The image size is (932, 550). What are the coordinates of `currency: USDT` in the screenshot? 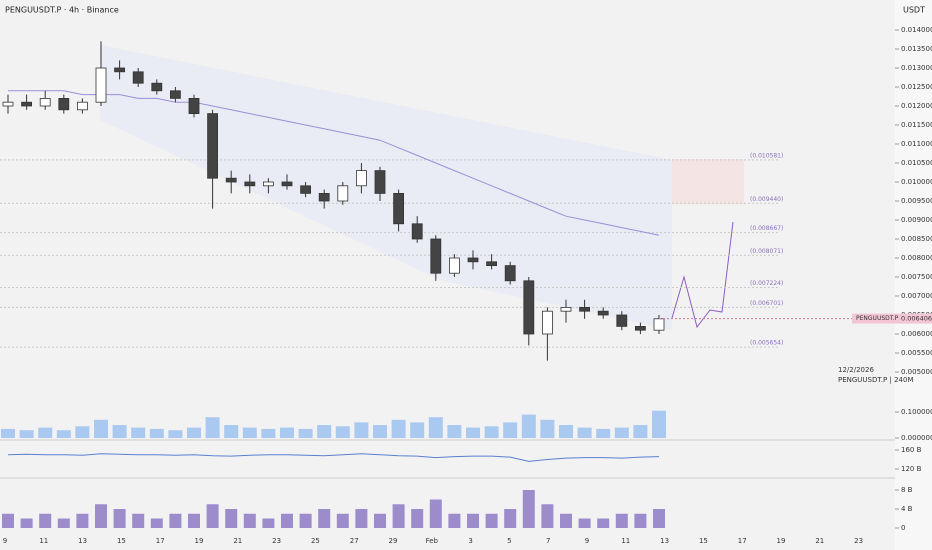 It's located at (914, 10).